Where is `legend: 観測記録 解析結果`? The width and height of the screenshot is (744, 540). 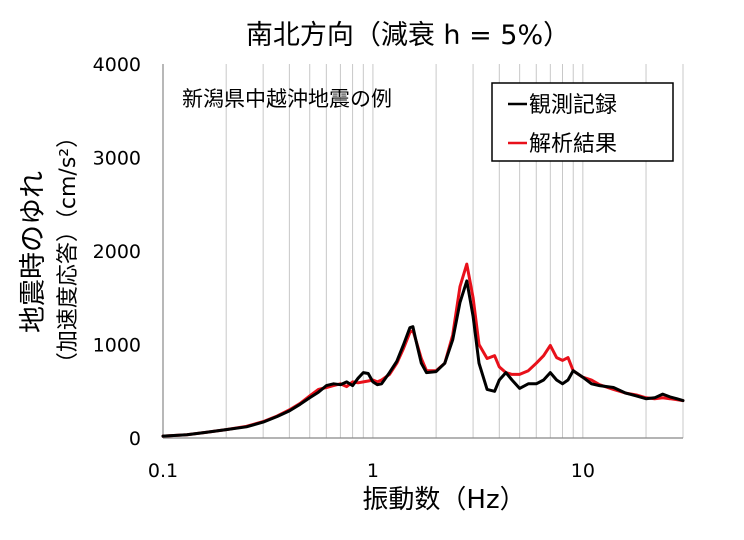
legend: 観測記録 解析結果 is located at coordinates (582, 122).